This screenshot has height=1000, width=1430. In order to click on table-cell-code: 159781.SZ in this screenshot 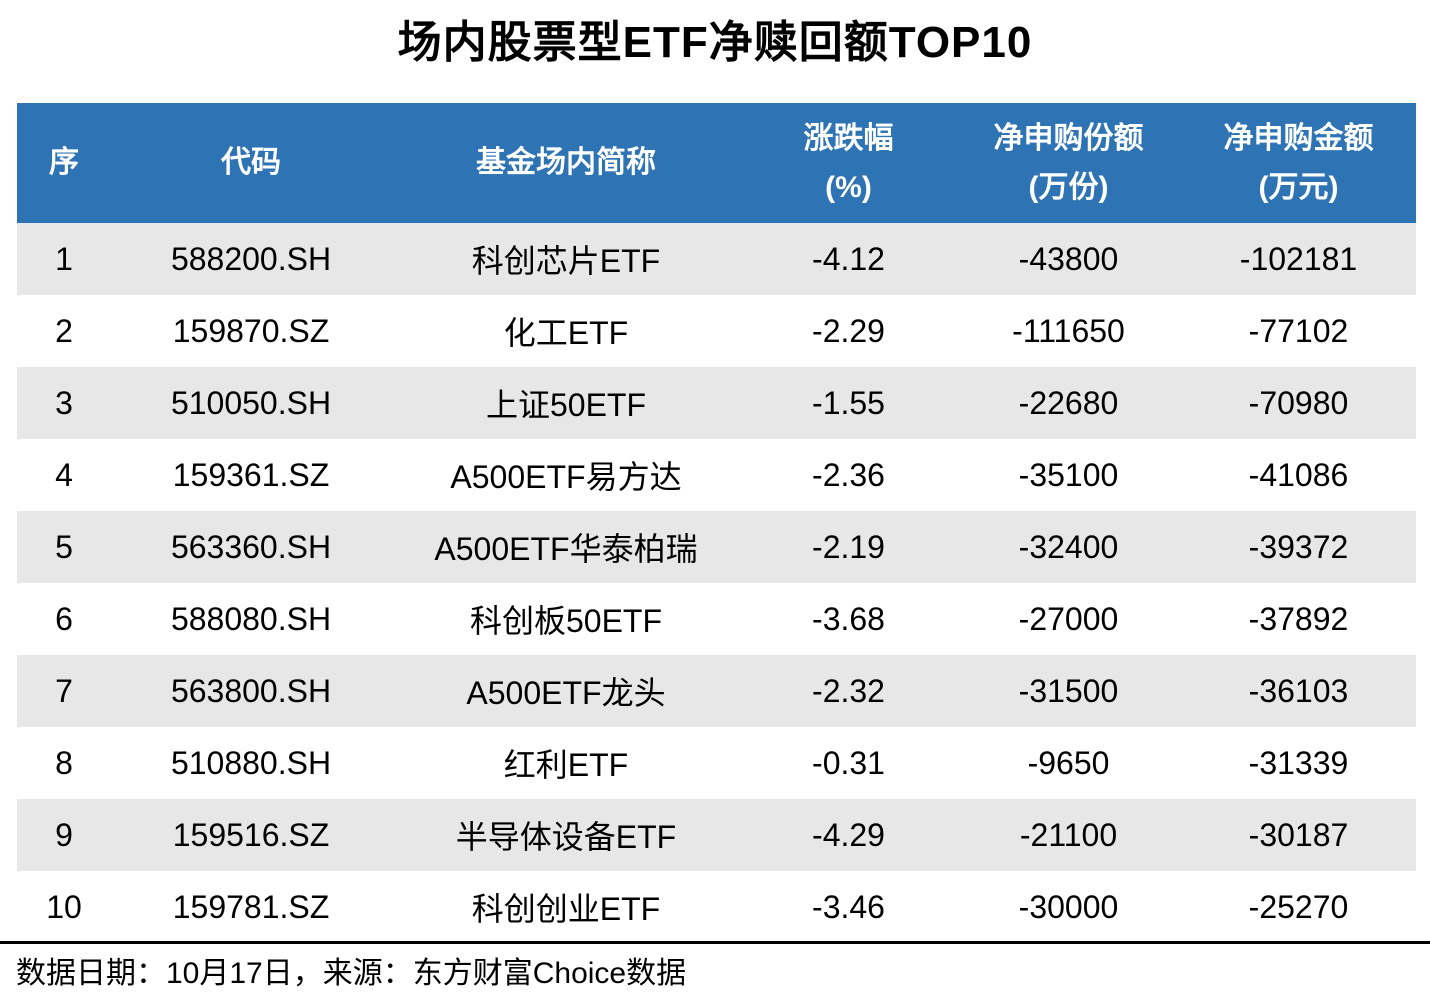, I will do `click(251, 906)`.